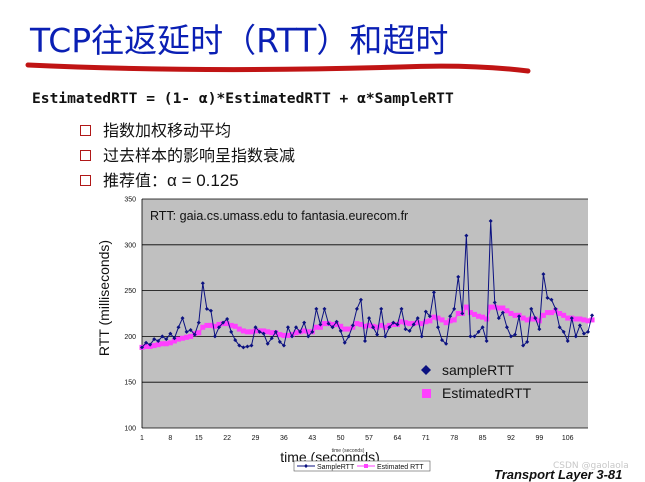 The height and width of the screenshot is (482, 645). I want to click on legend-label-estimated: EstimatedRTT, so click(487, 393).